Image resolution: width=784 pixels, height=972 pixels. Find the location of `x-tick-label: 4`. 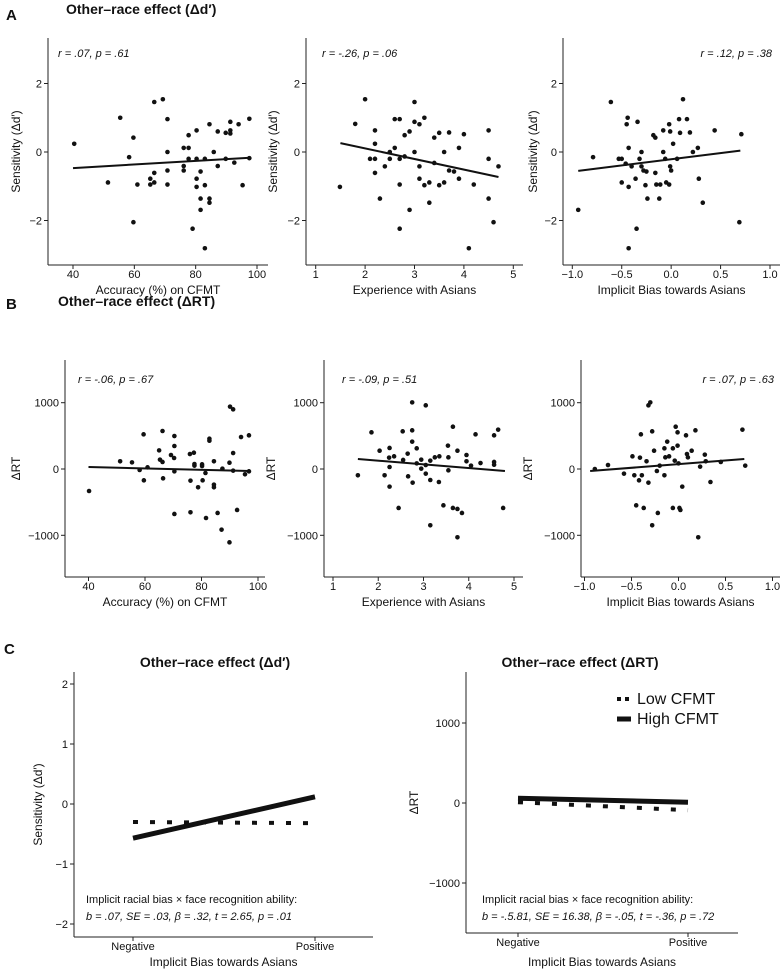

x-tick-label: 4 is located at coordinates (464, 275).